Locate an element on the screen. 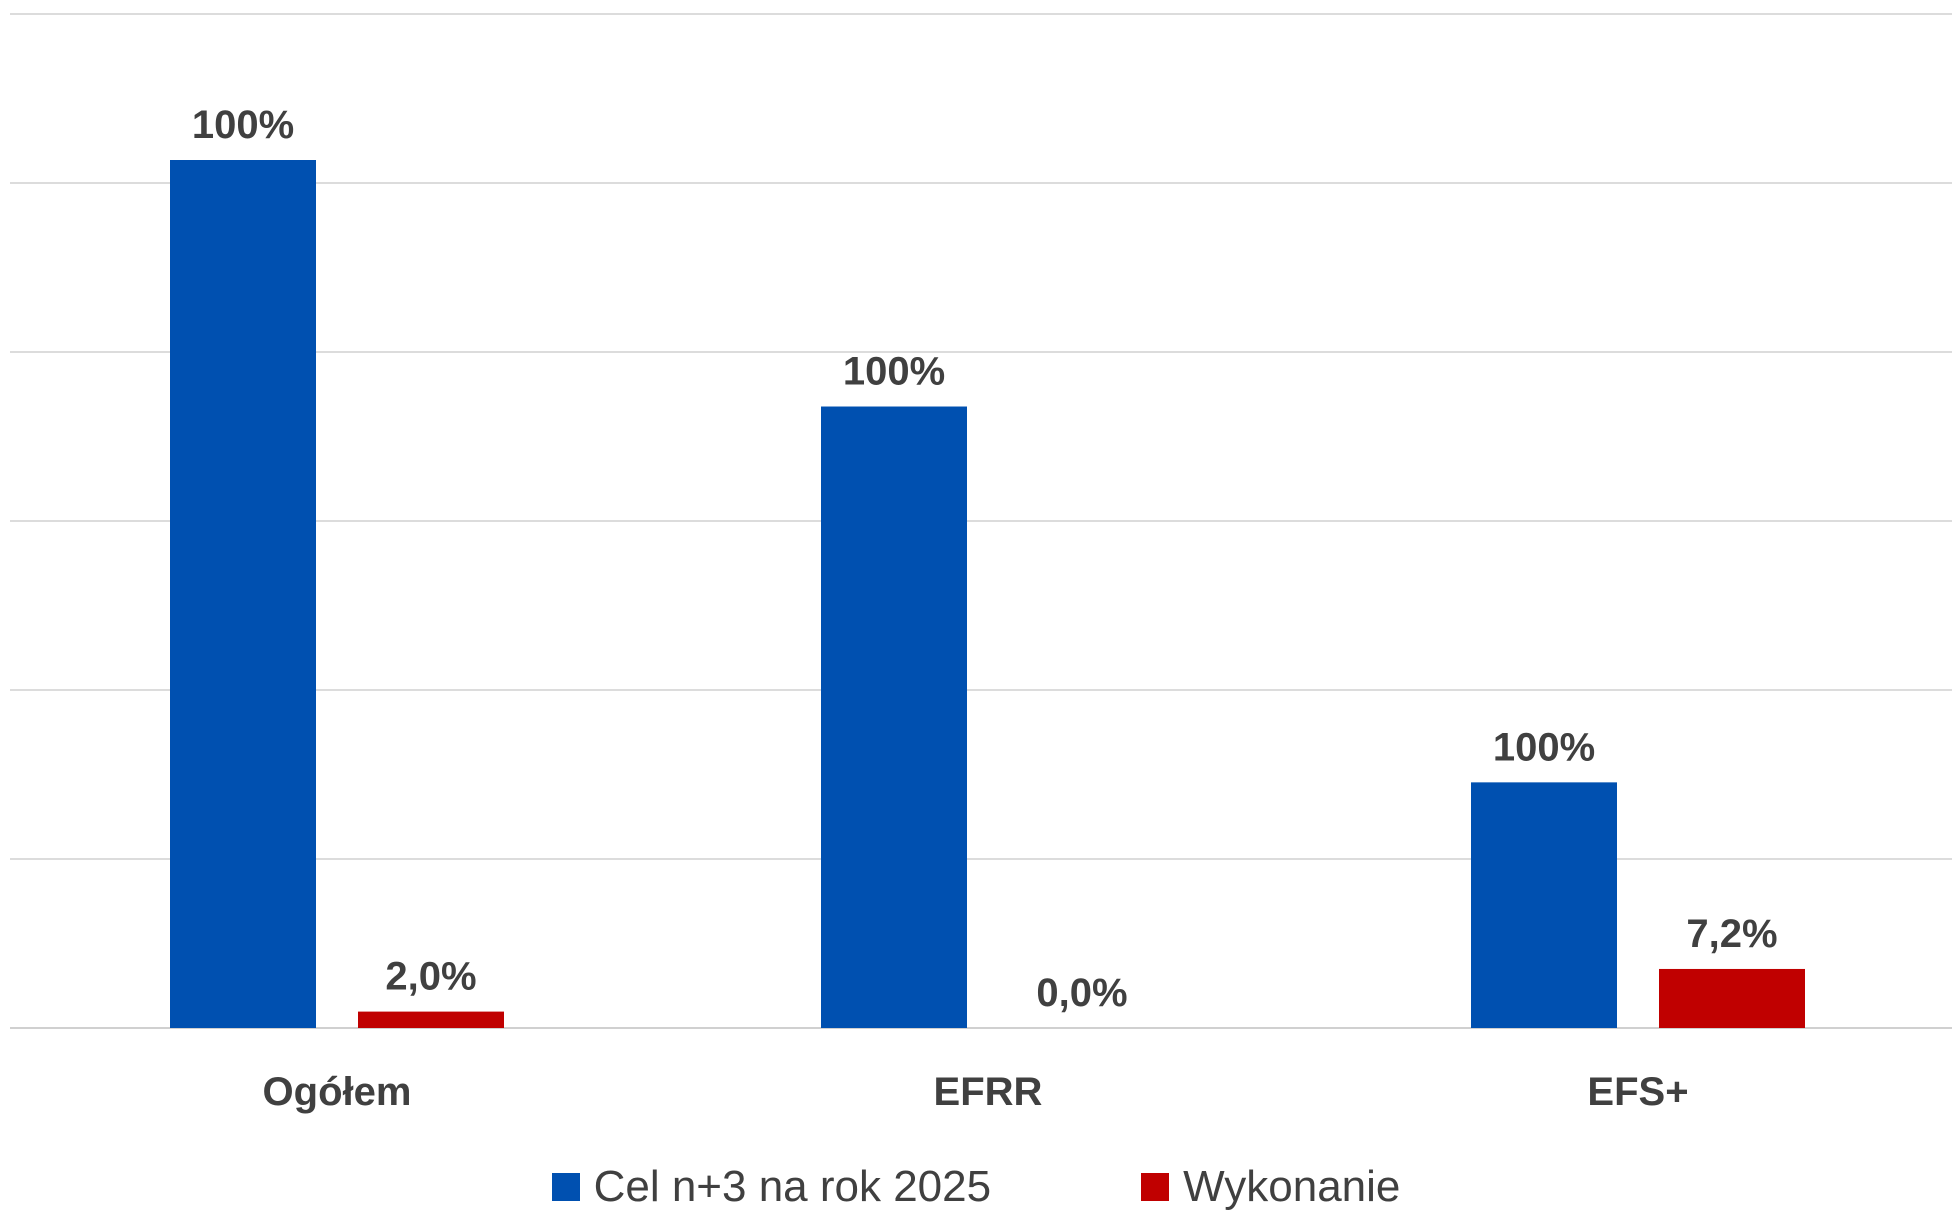 This screenshot has height=1213, width=1952. category-label: EFRR is located at coordinates (988, 1092).